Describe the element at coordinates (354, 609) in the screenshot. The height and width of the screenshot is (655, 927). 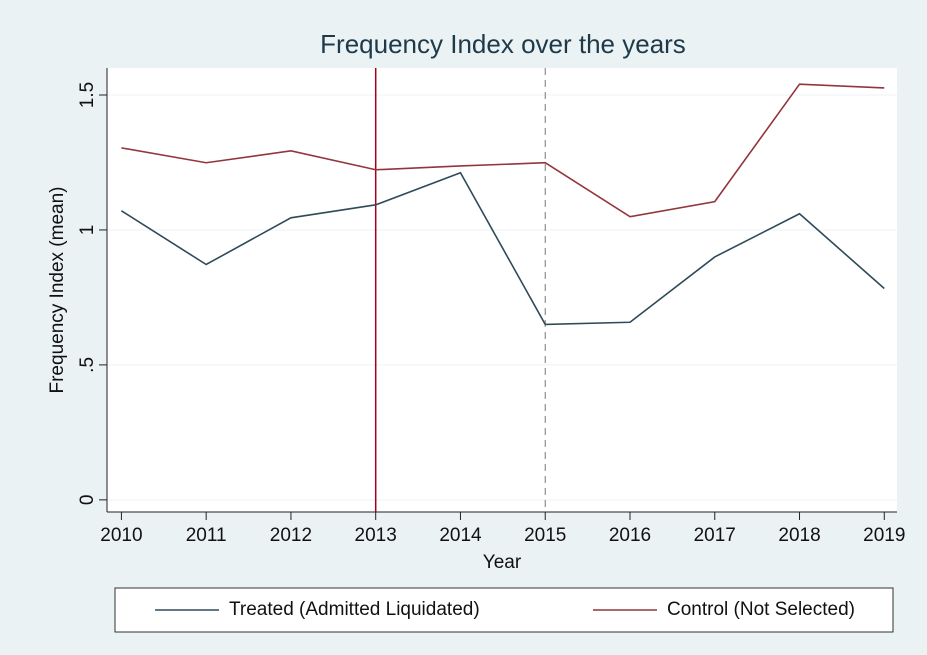
I see `legend-label: Treated (Admitted Liquidated)` at that location.